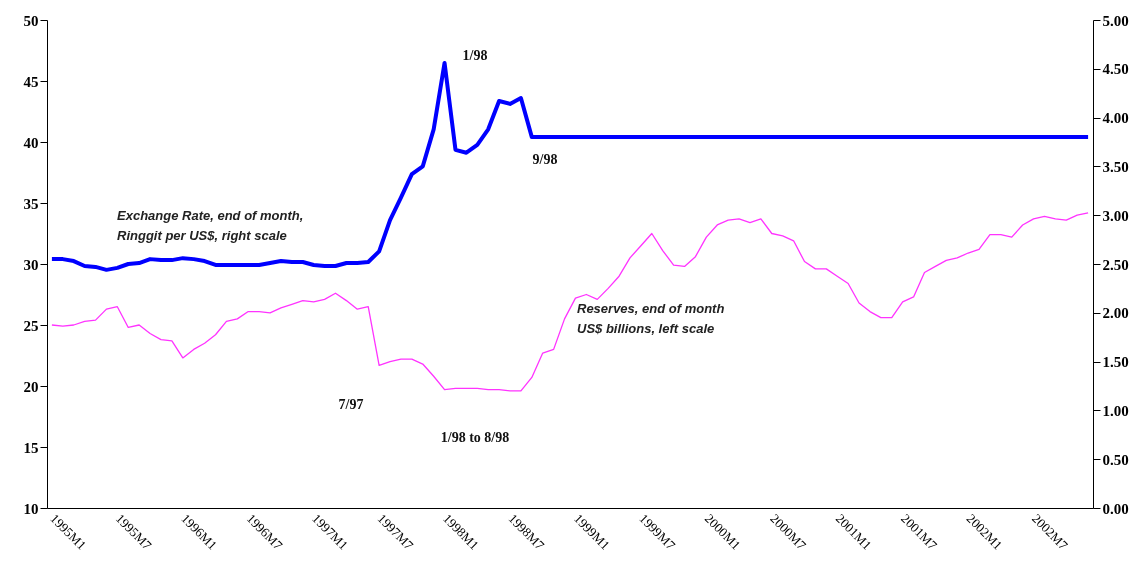 The width and height of the screenshot is (1148, 569). Describe the element at coordinates (1115, 264) in the screenshot. I see `y2-tick-label: 2.50` at that location.